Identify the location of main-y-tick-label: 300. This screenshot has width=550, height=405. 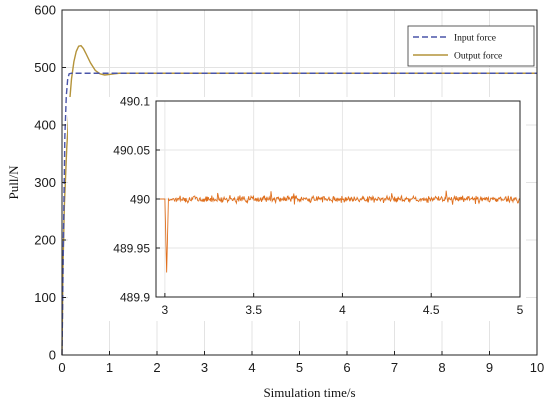
(45, 182).